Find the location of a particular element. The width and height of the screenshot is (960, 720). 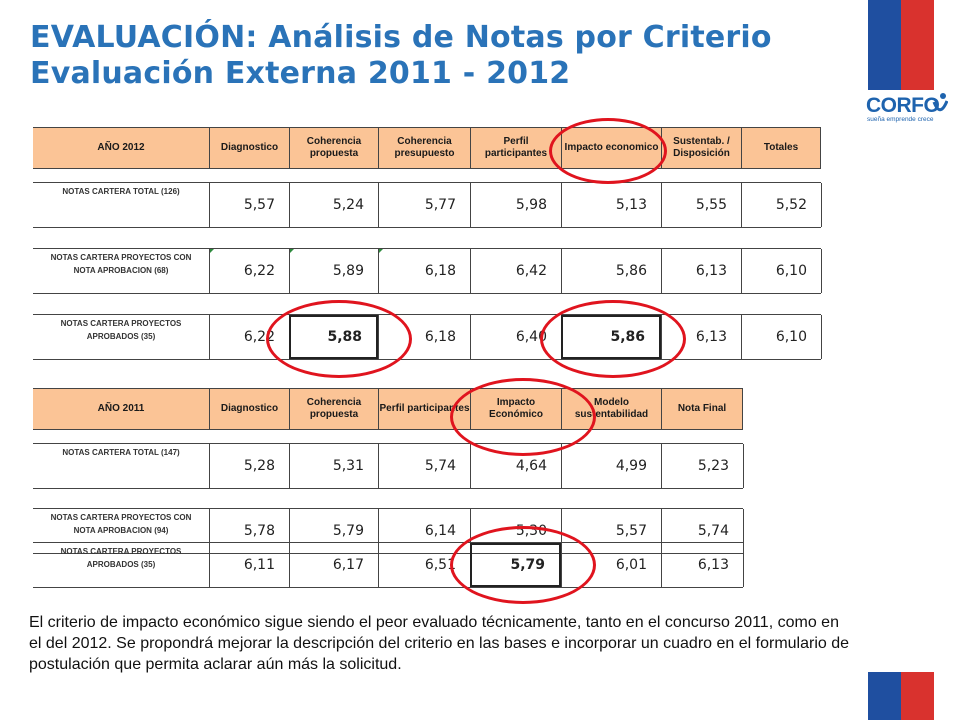

logo-tagline: sueña emprende crece is located at coordinates (900, 119).